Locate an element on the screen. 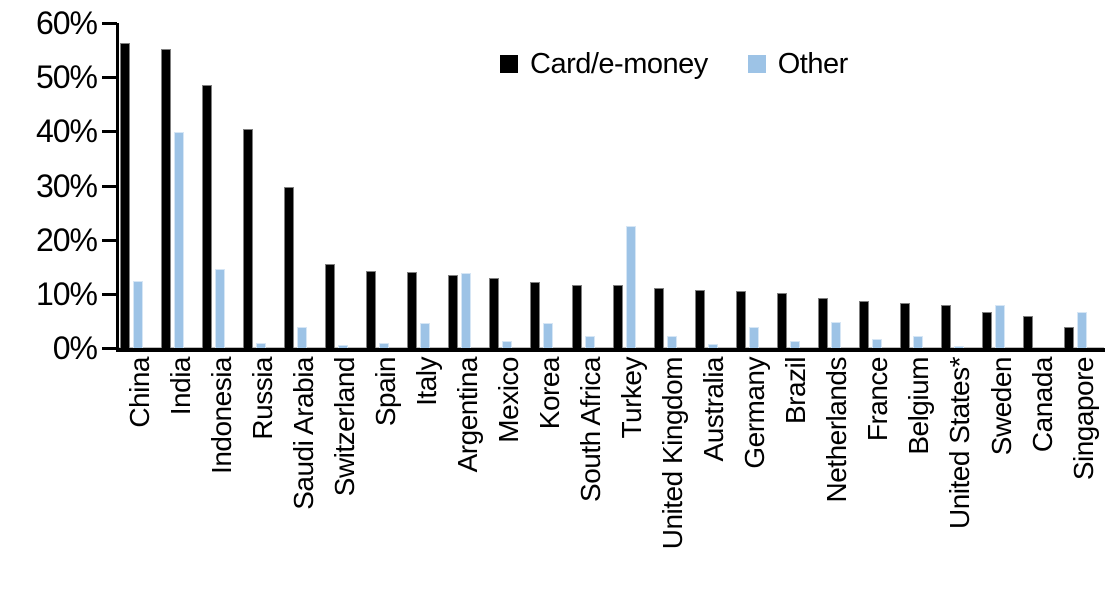  category-label-cell: India is located at coordinates (180, 467).